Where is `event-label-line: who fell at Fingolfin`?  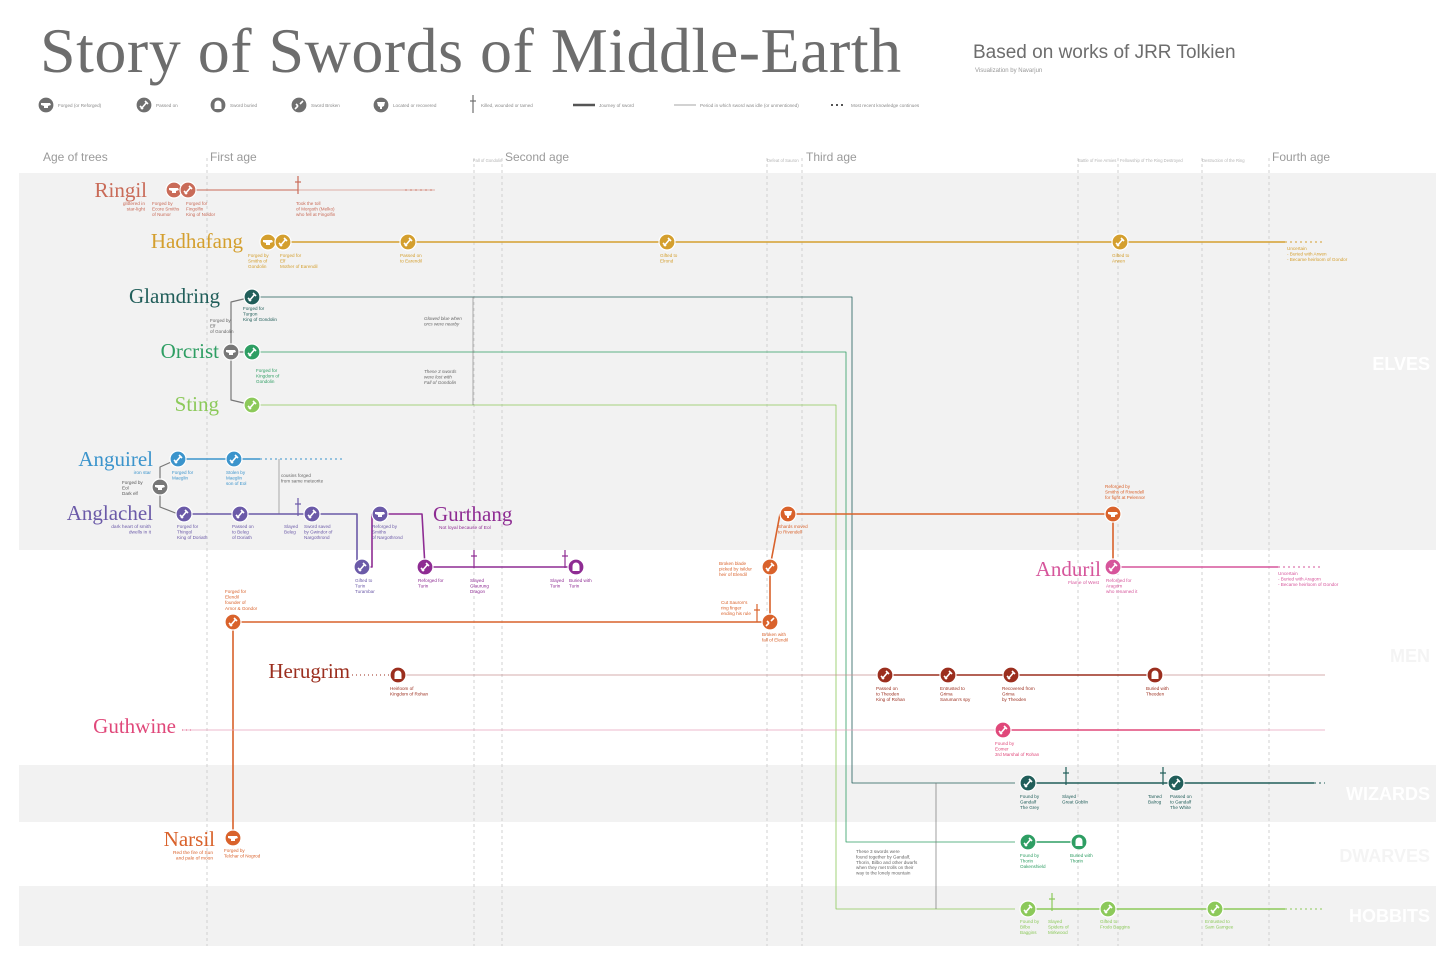
event-label-line: who fell at Fingolfin is located at coordinates (316, 214).